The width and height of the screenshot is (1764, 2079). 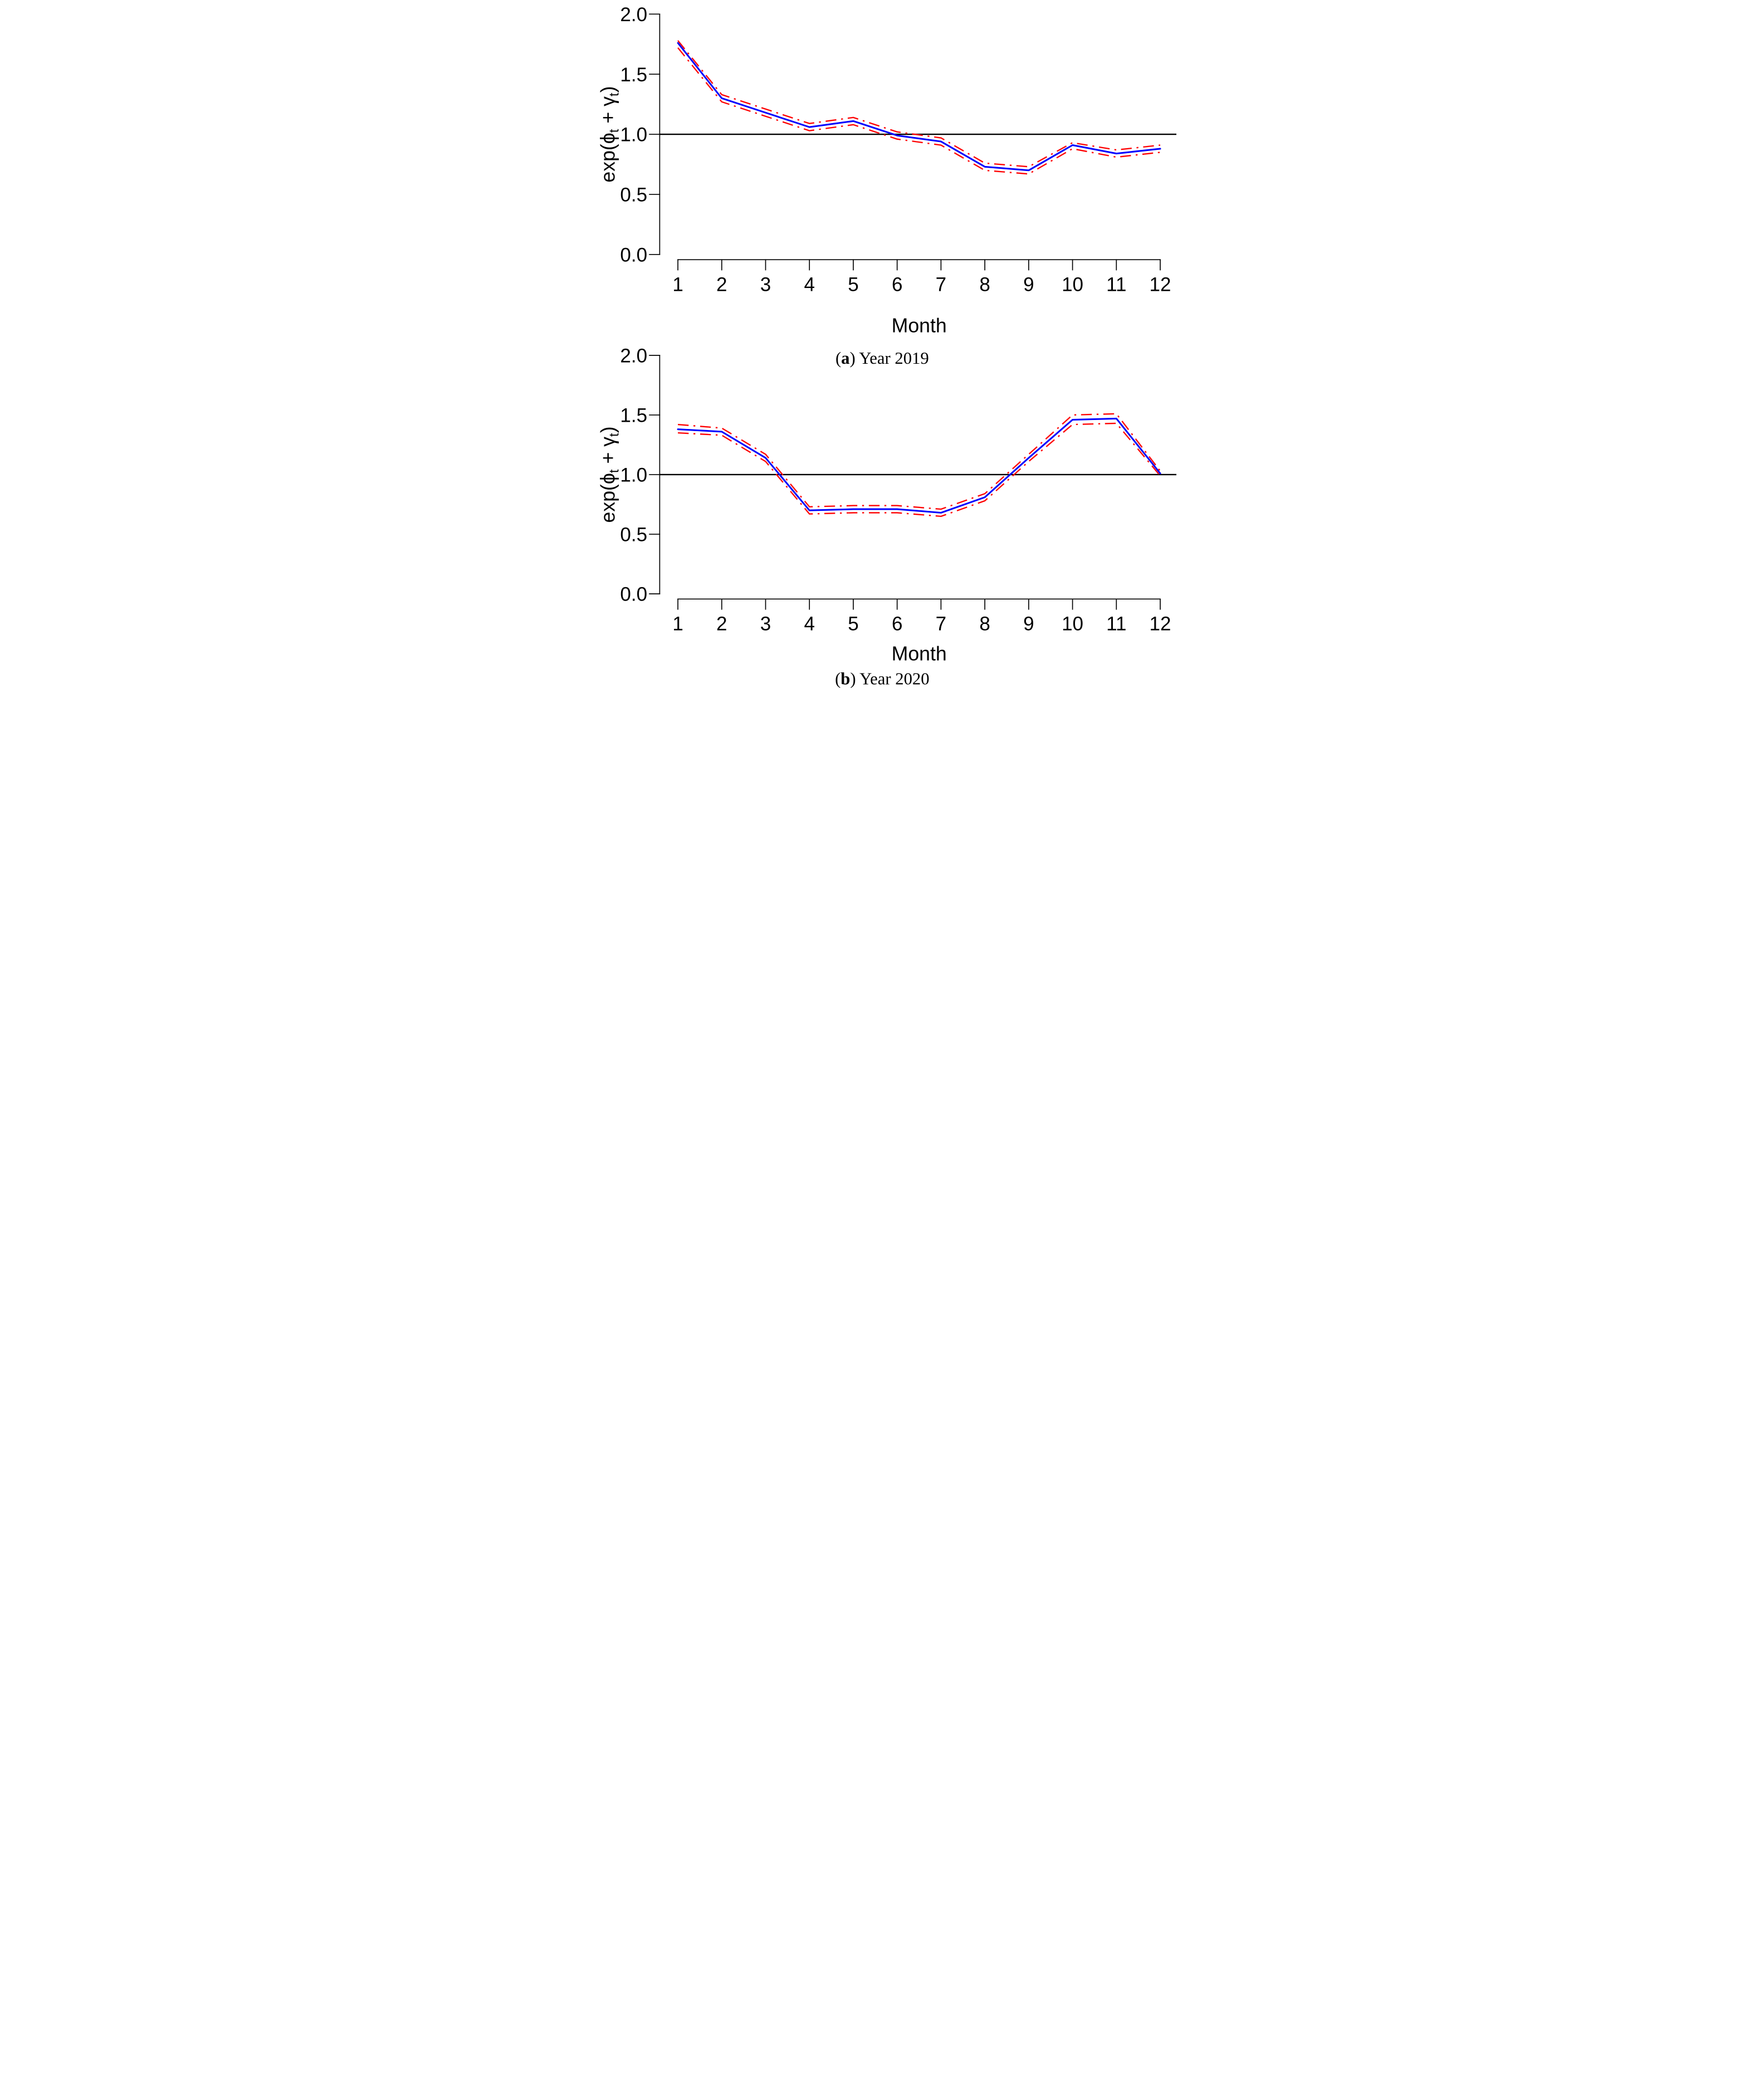 What do you see at coordinates (882, 679) in the screenshot?
I see `caption-b: (b) Year 2020` at bounding box center [882, 679].